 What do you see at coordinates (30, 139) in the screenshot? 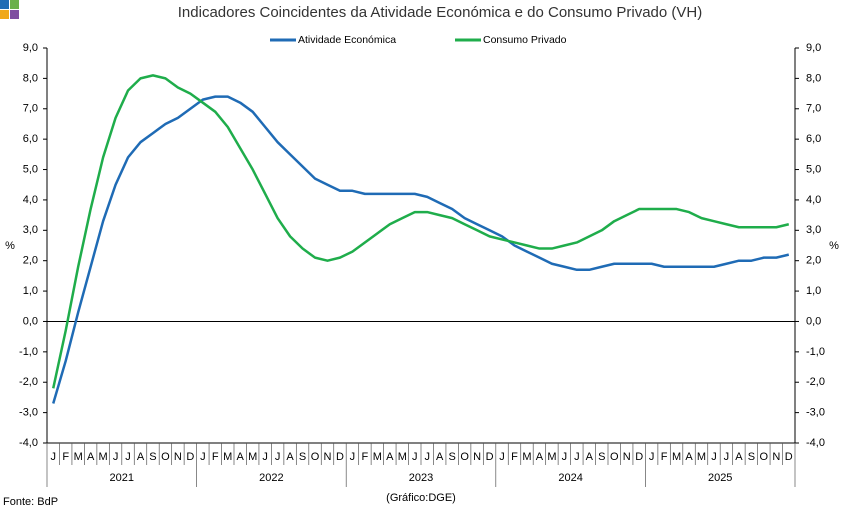
I see `y-tick-label: 6,0` at bounding box center [30, 139].